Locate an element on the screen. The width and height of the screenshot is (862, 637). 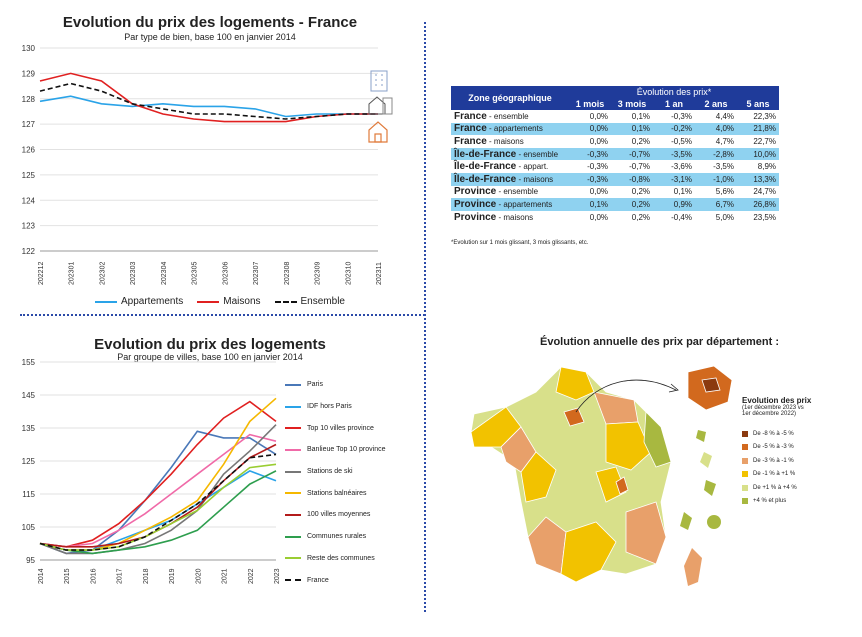
table-value-cell: -3,5% is located at coordinates (723, 167).